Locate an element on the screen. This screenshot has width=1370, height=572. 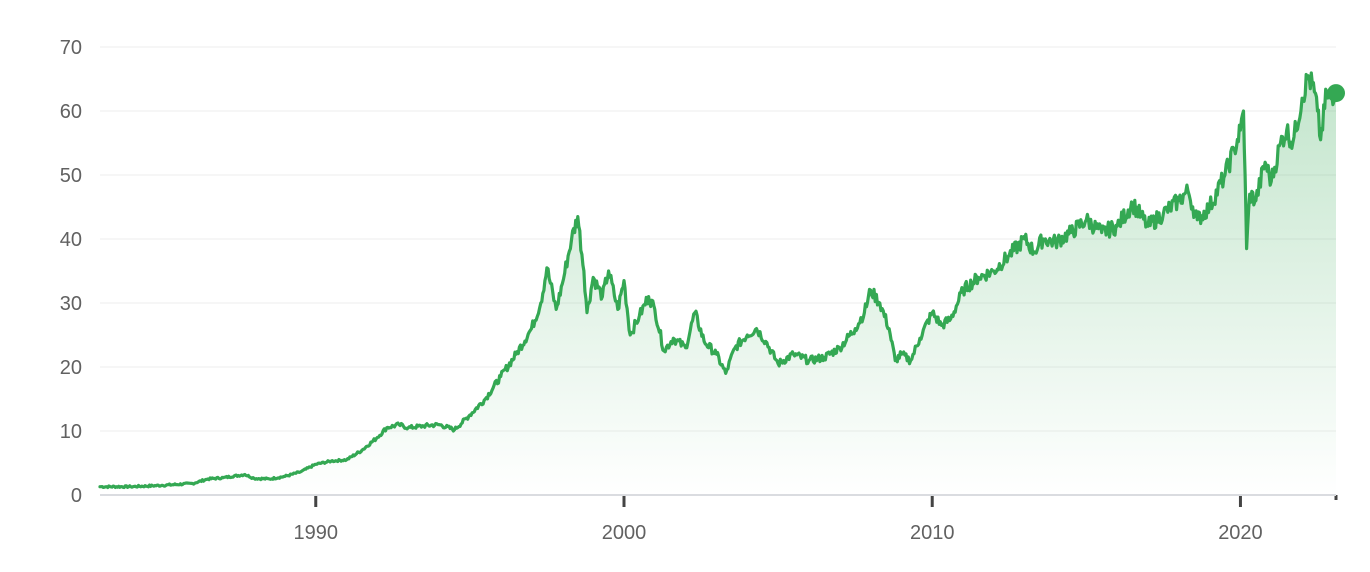
y-tick-label: 40 is located at coordinates (71, 240).